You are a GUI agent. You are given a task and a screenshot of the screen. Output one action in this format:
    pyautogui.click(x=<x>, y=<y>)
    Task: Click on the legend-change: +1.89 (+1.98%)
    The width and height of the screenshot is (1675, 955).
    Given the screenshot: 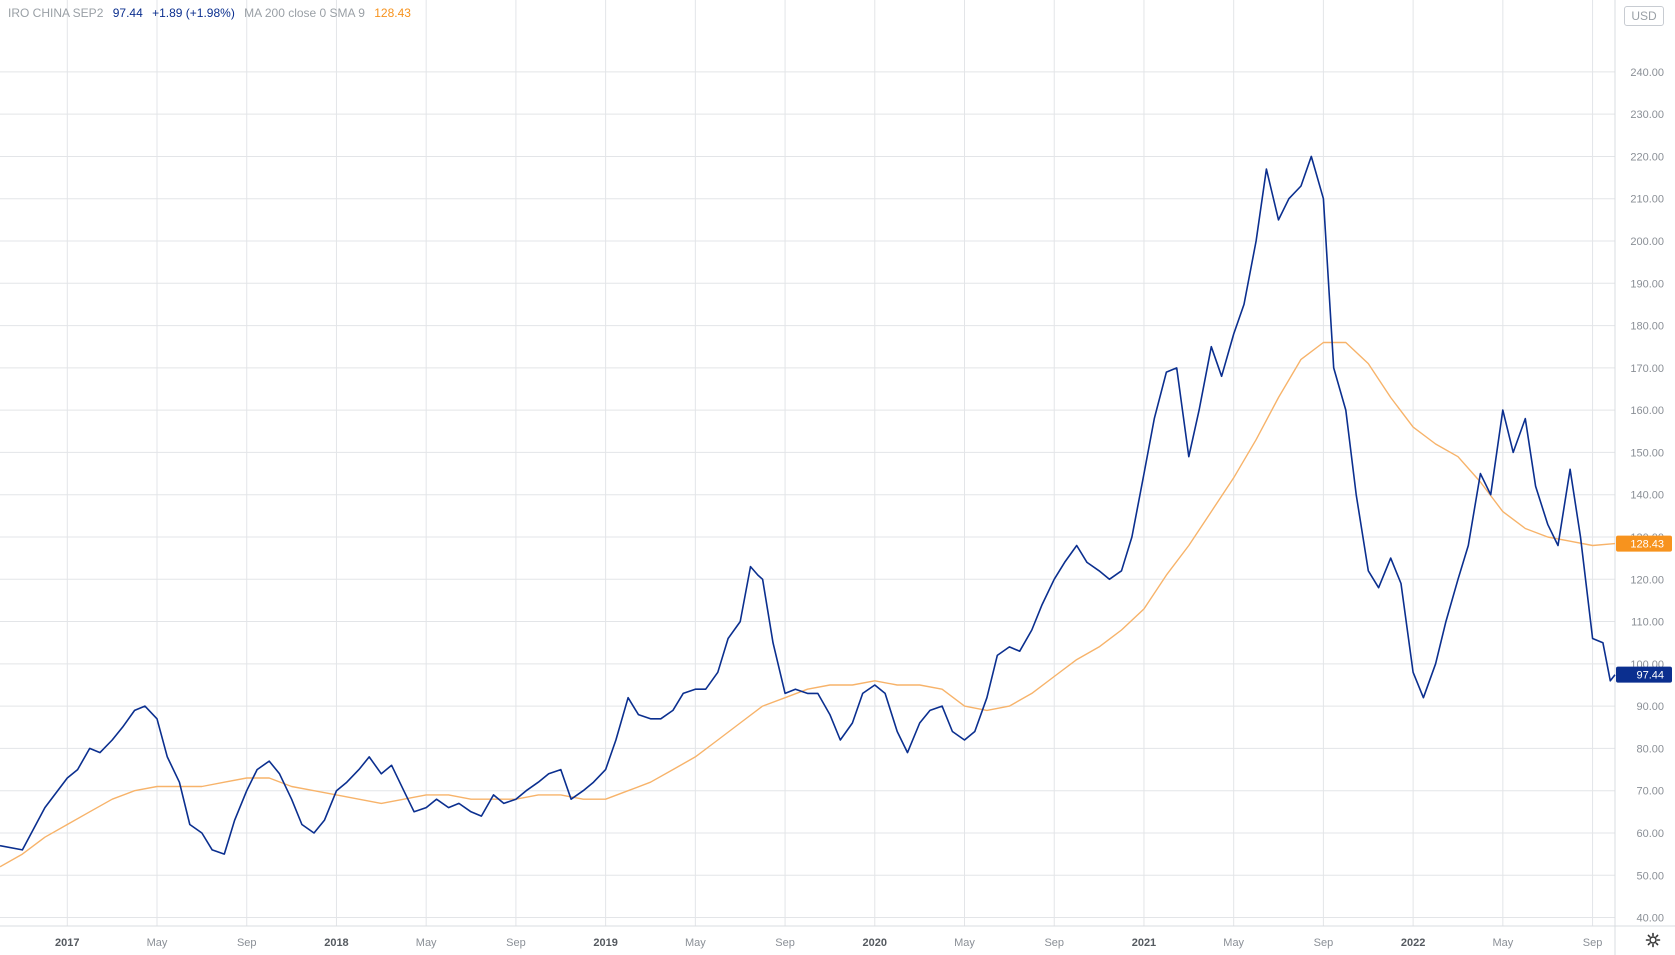 What is the action you would take?
    pyautogui.click(x=193, y=13)
    